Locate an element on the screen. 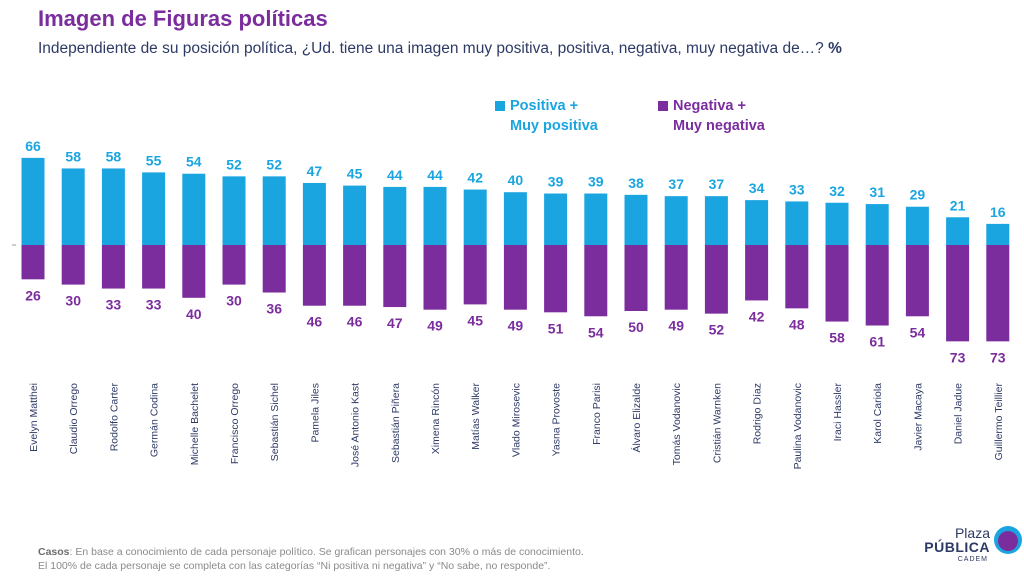 The image size is (1024, 579). data-label-positive: 31 is located at coordinates (877, 192).